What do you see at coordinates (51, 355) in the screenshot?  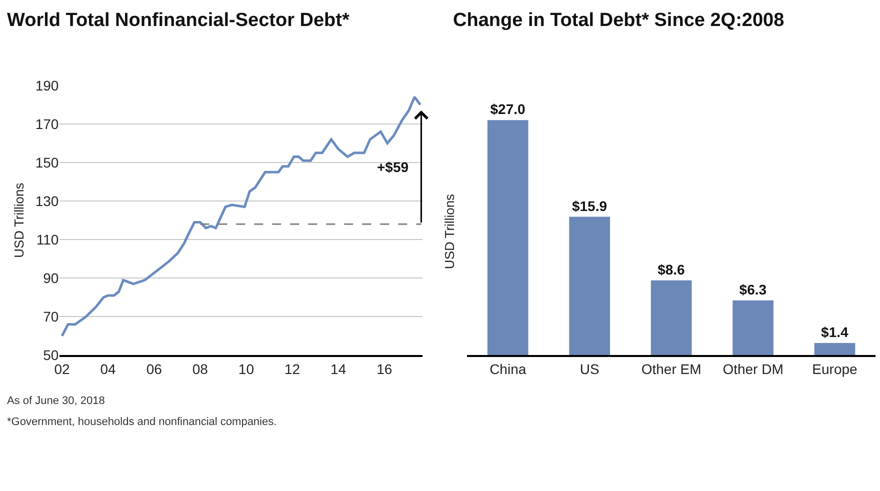 I see `y-tick-label: 50` at bounding box center [51, 355].